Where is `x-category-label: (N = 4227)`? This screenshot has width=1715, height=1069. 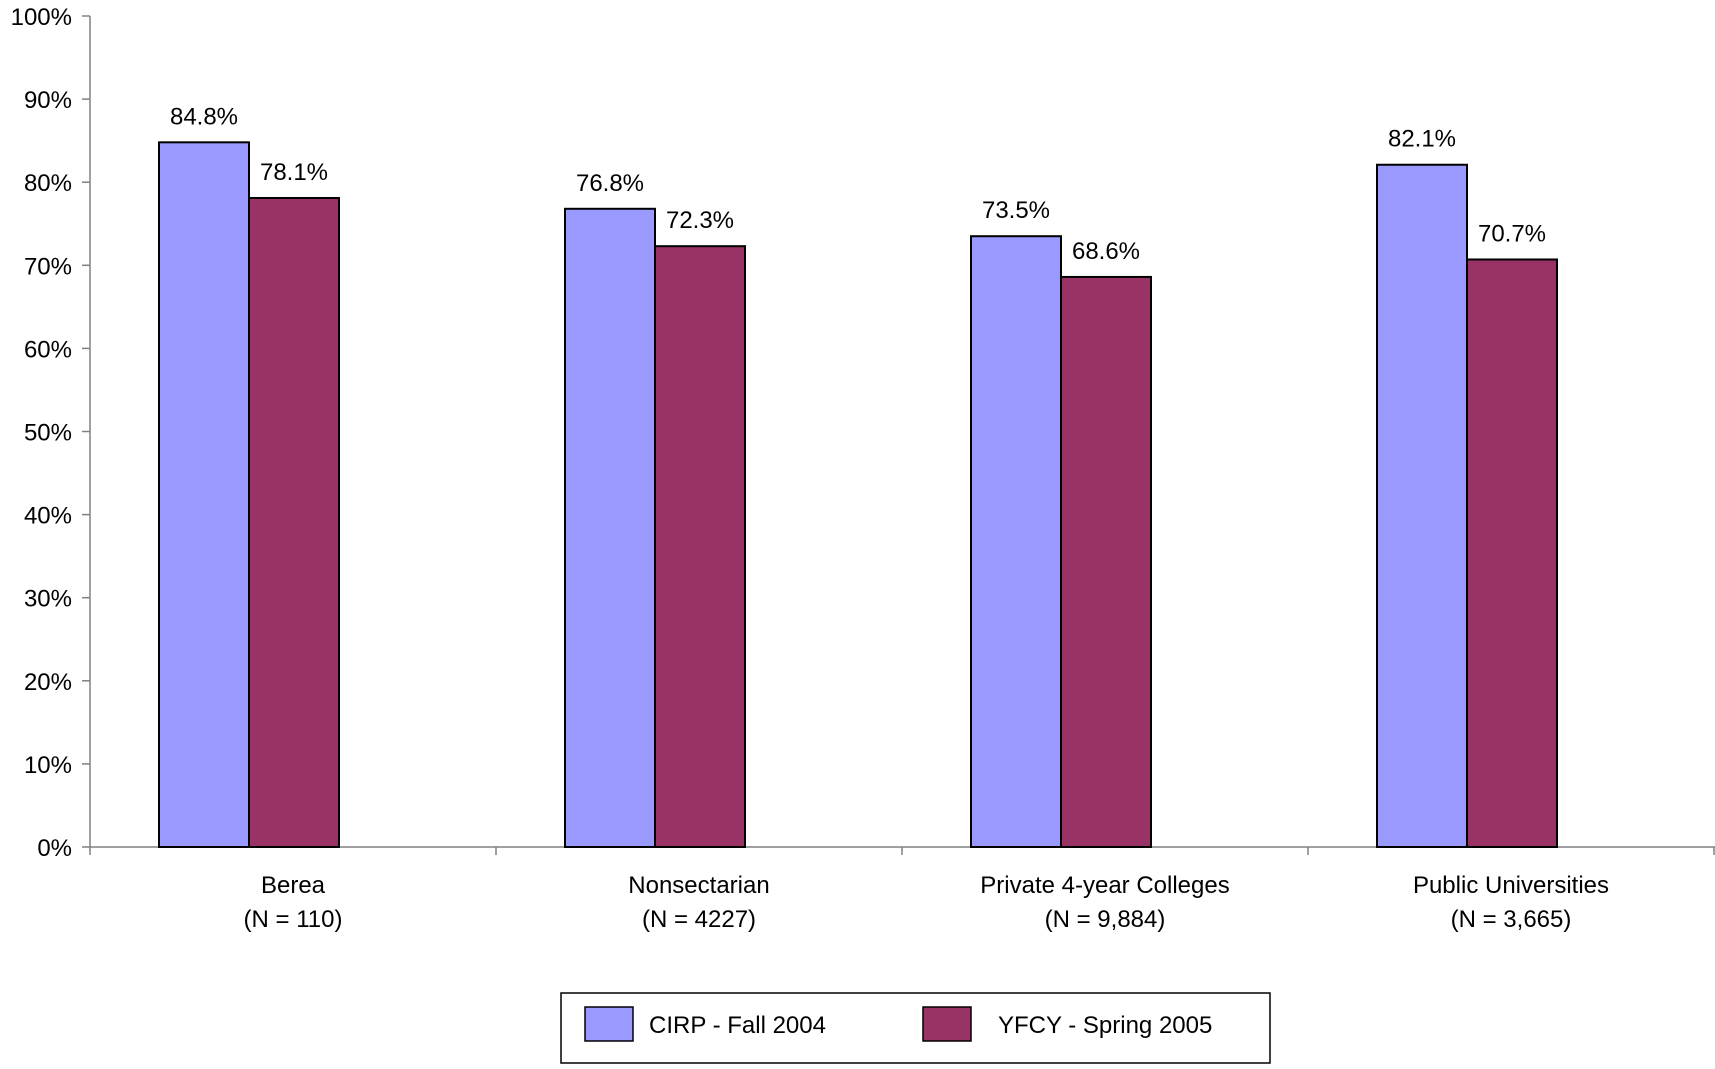
x-category-label: (N = 4227) is located at coordinates (699, 919).